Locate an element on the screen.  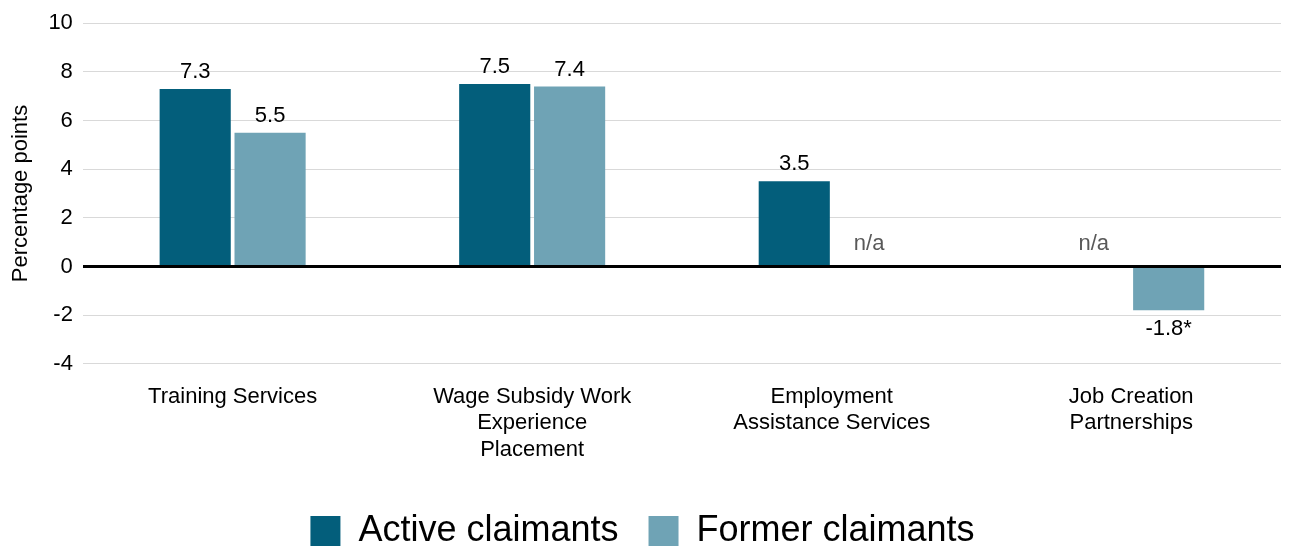
y-tick-label: 10 is located at coordinates (60, 22).